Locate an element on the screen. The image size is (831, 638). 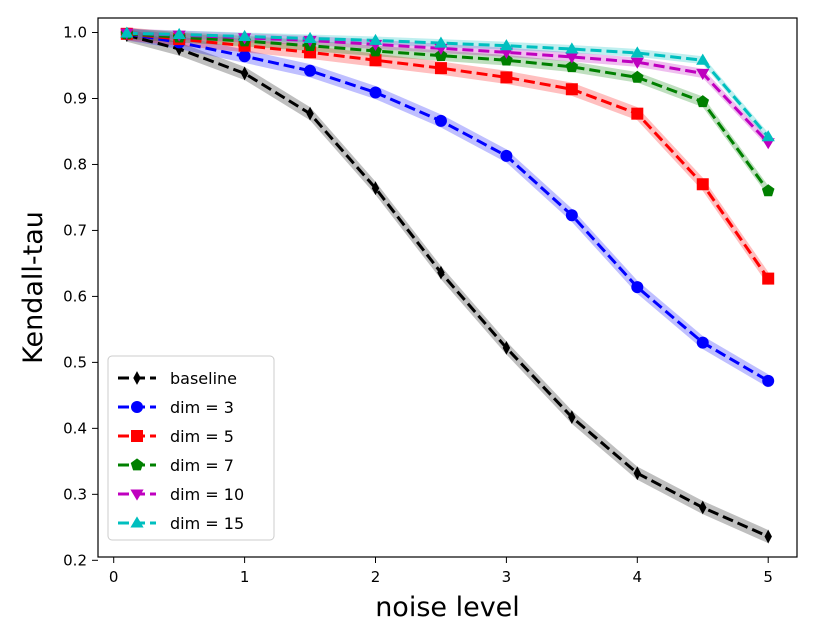
x-tick-label: 1 is located at coordinates (245, 577).